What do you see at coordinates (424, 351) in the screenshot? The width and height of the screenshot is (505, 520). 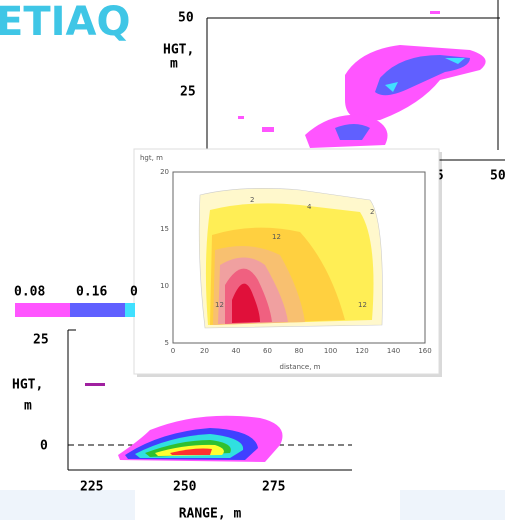 I see `x-tick-label: 160` at bounding box center [424, 351].